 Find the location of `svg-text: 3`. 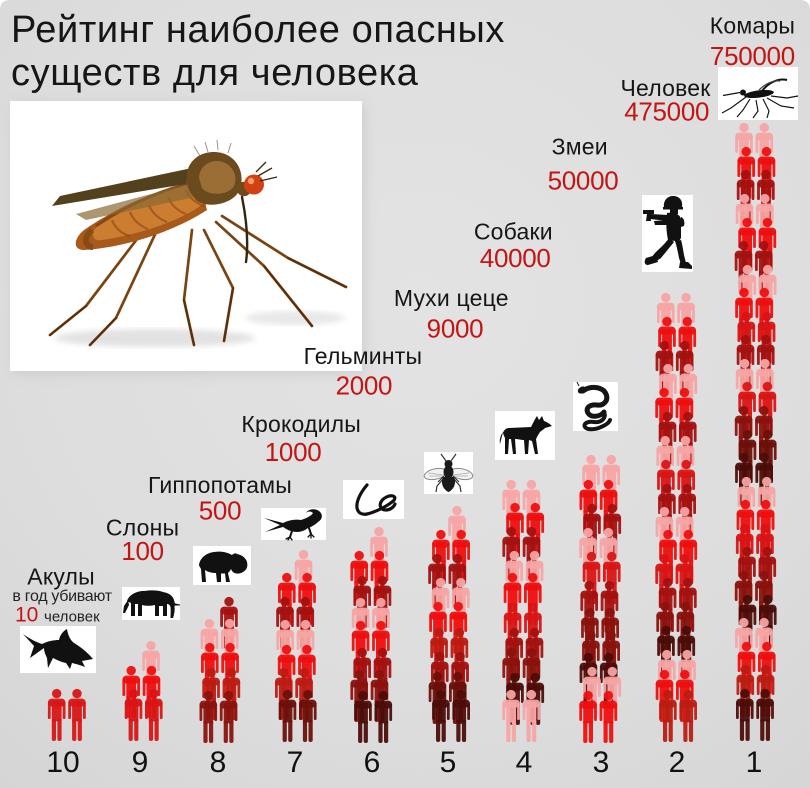

svg-text: 3 is located at coordinates (601, 762).